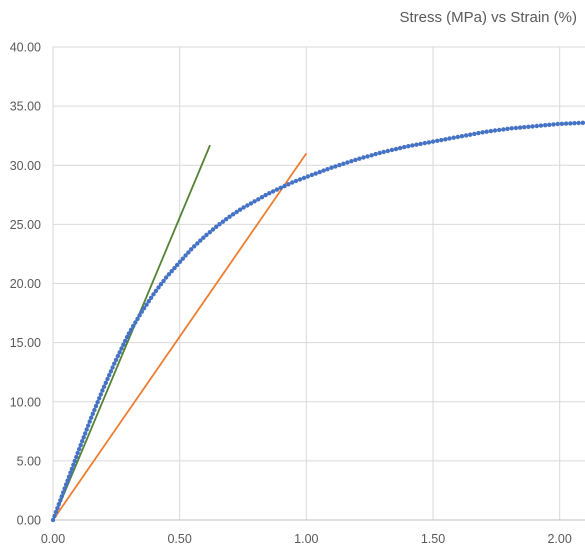  I want to click on x-tick-label: 0.00, so click(53, 539).